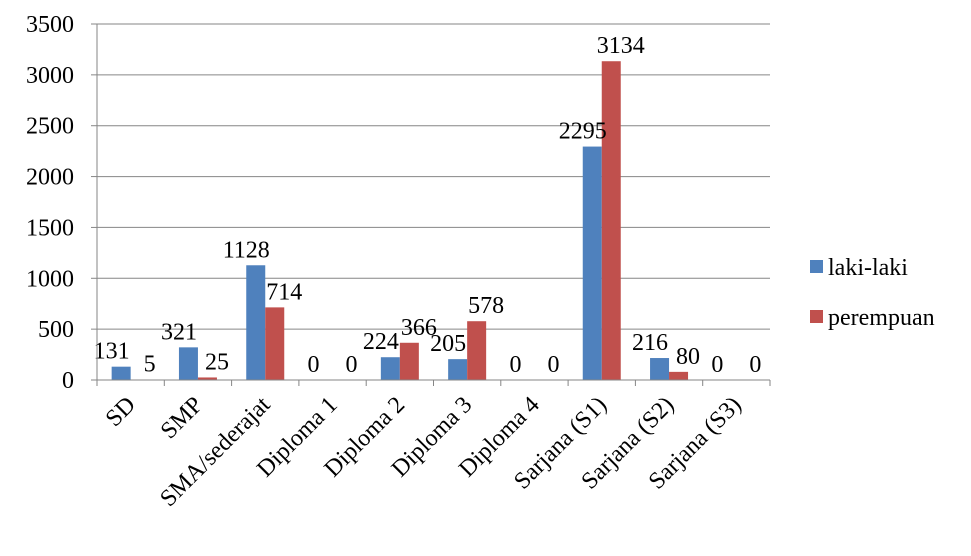  Describe the element at coordinates (50, 127) in the screenshot. I see `y-tick-label: 2500` at that location.